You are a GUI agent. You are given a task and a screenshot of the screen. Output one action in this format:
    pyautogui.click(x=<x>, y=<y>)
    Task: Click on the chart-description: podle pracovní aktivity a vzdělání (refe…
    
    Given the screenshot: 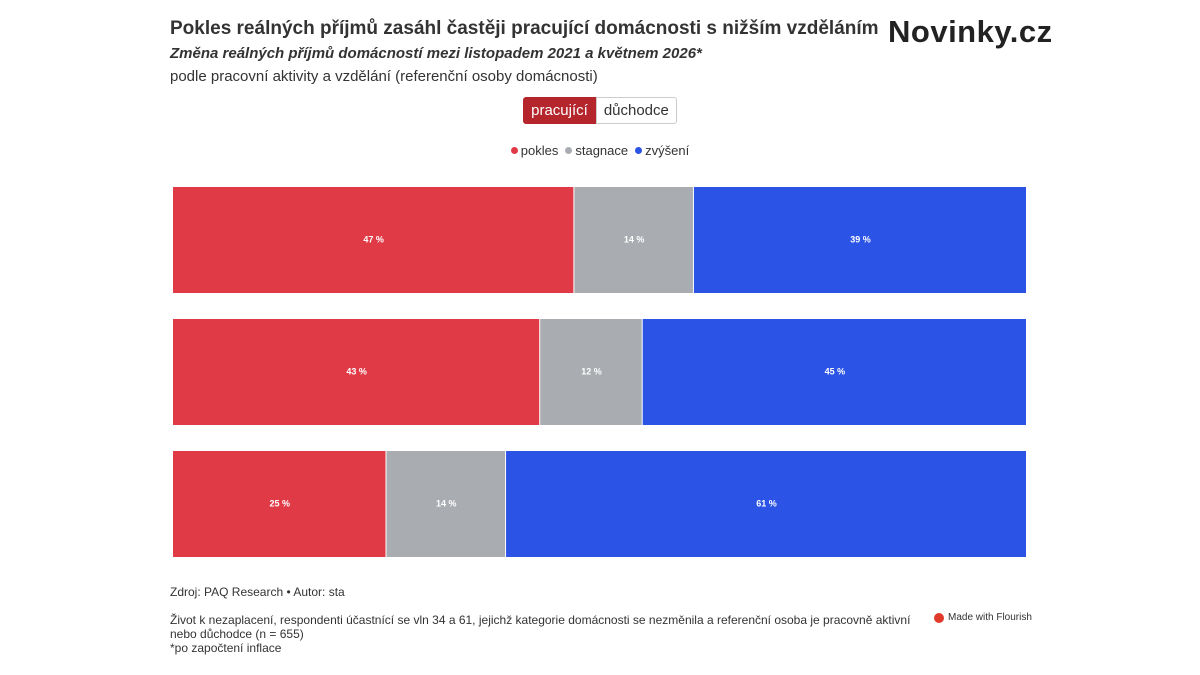 What is the action you would take?
    pyautogui.click(x=384, y=76)
    